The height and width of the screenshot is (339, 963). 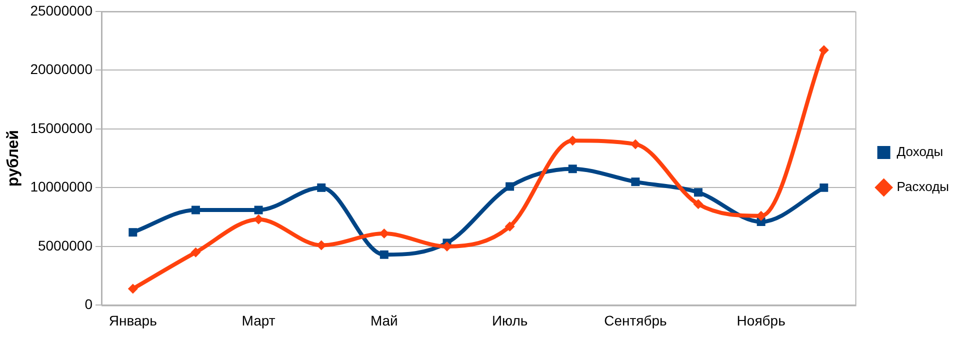 I want to click on y-tick-label: 10000000, so click(x=61, y=186).